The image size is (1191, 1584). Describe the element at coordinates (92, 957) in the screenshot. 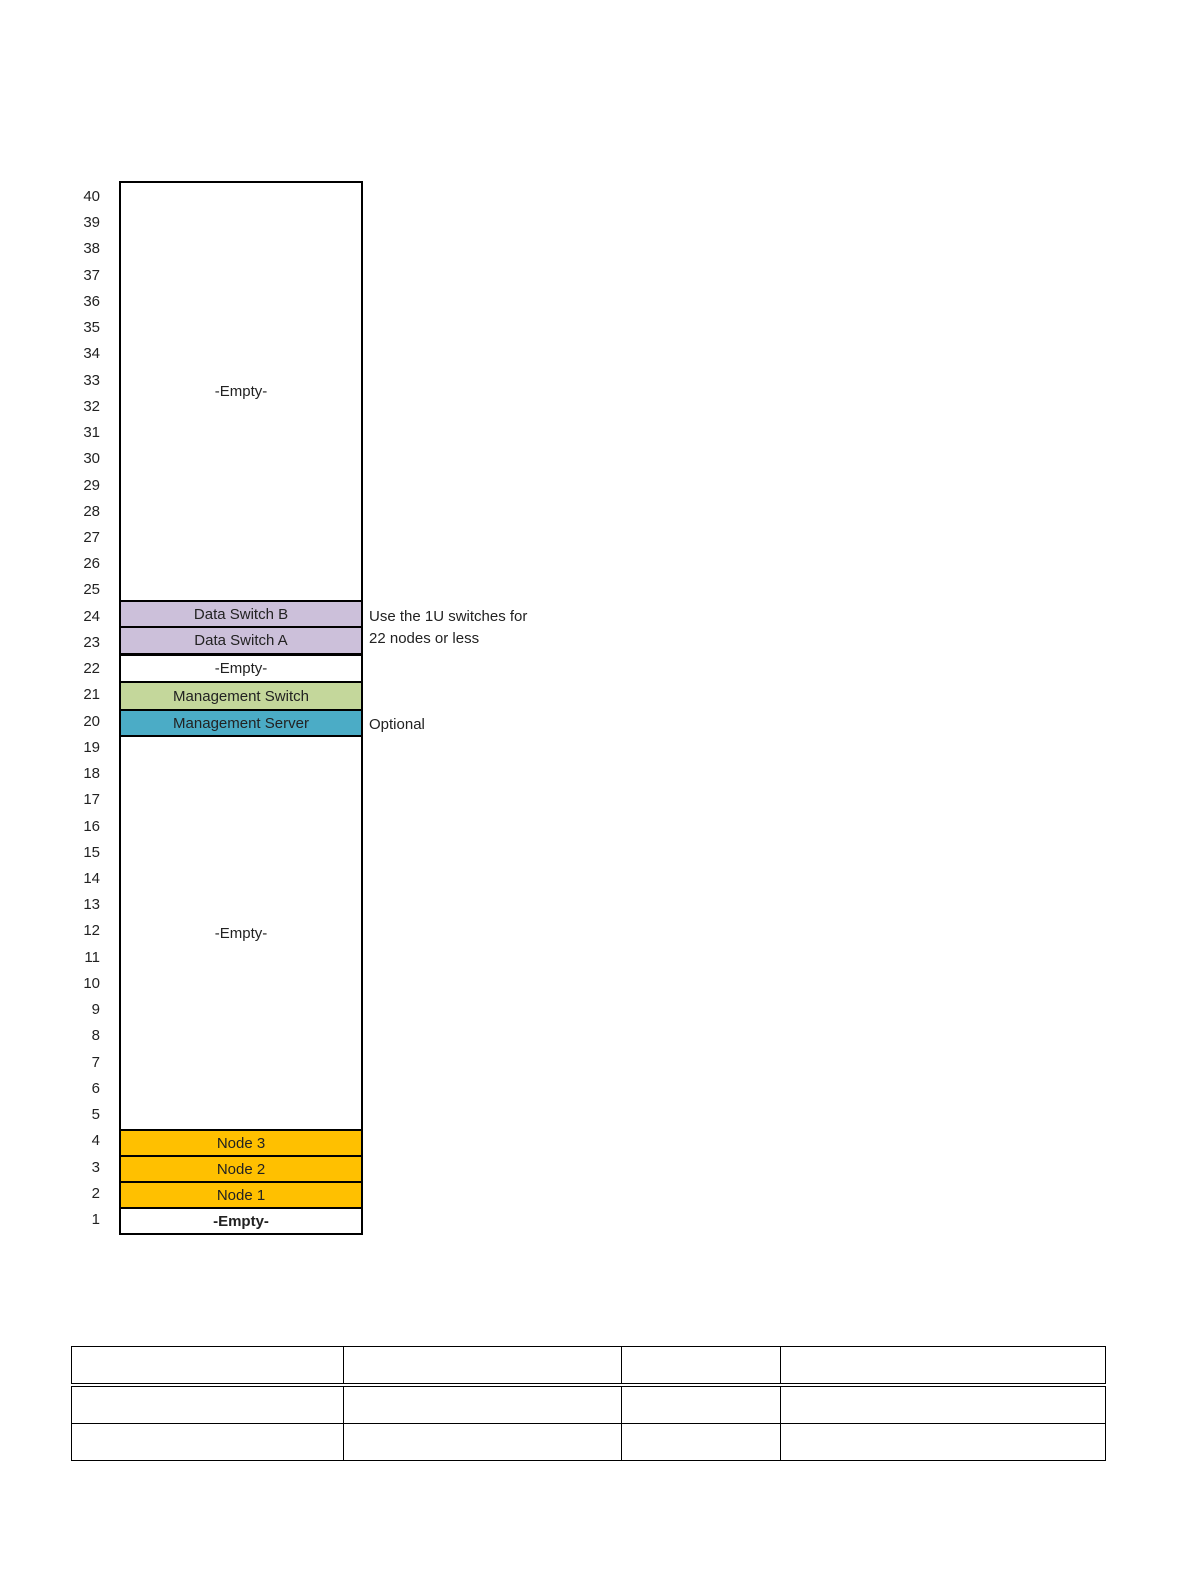

I see `unit-label: 11` at that location.